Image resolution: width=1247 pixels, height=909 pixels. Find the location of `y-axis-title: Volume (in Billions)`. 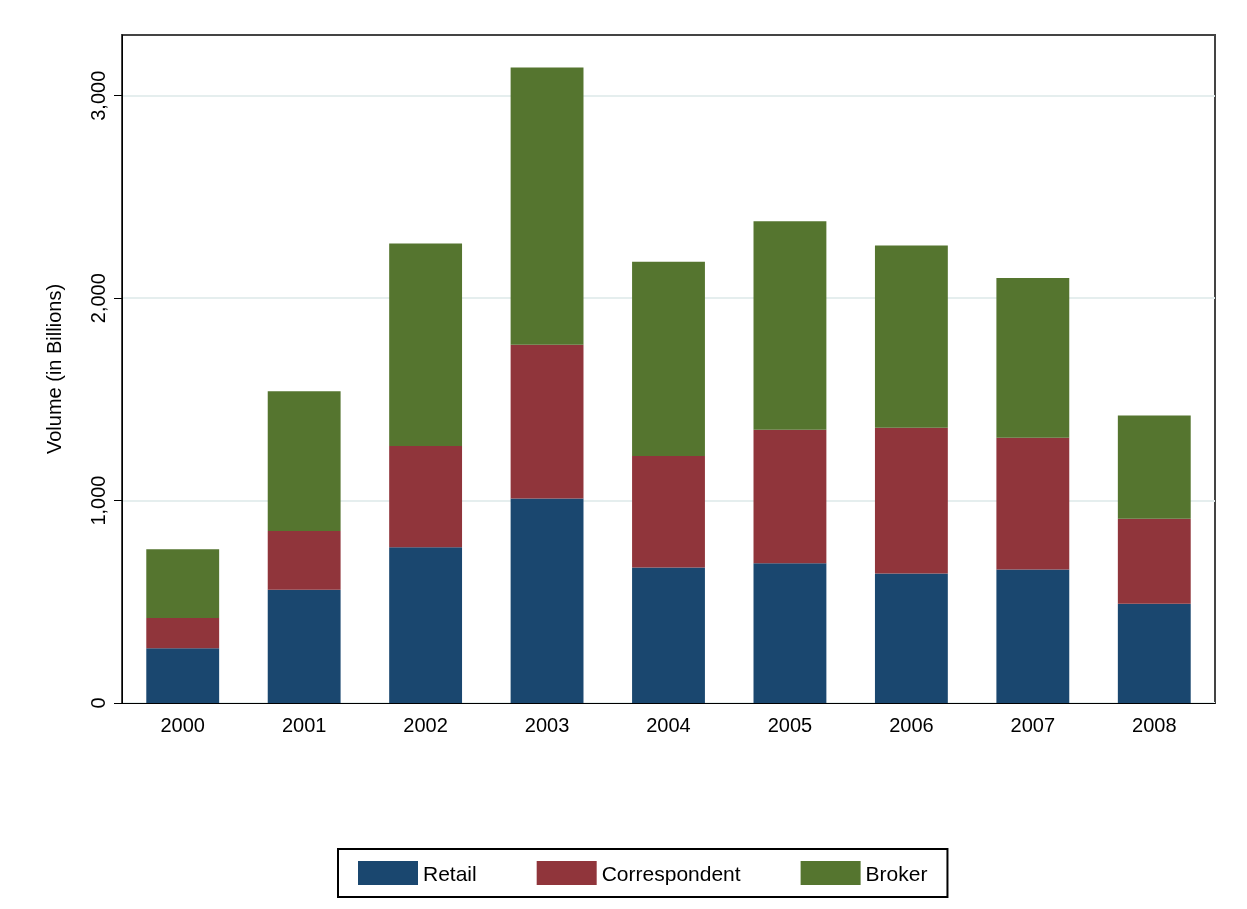

y-axis-title: Volume (in Billions) is located at coordinates (54, 369).